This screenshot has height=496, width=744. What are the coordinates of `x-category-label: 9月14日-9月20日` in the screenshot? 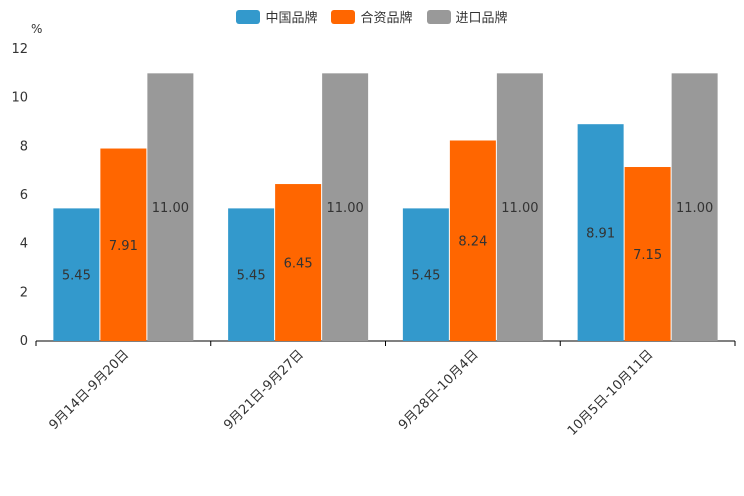 It's located at (89, 390).